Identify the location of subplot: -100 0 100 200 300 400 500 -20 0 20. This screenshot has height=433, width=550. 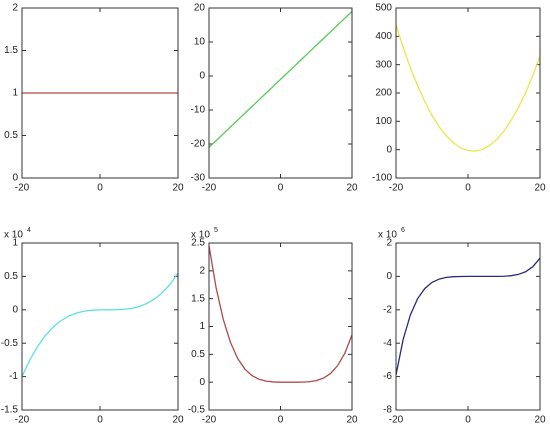
(459, 98).